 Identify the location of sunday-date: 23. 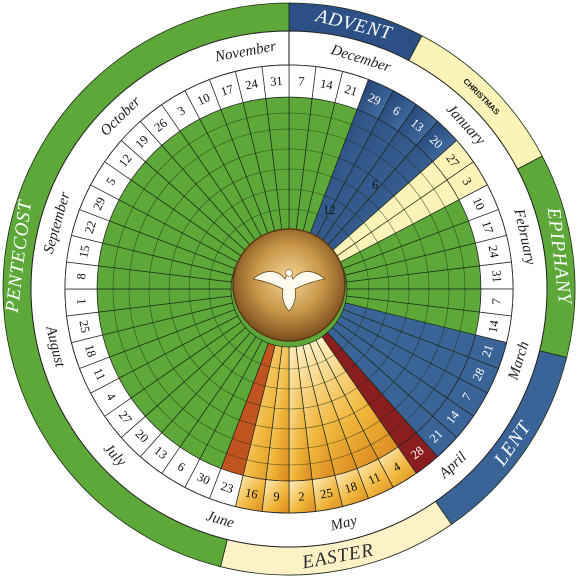
(227, 487).